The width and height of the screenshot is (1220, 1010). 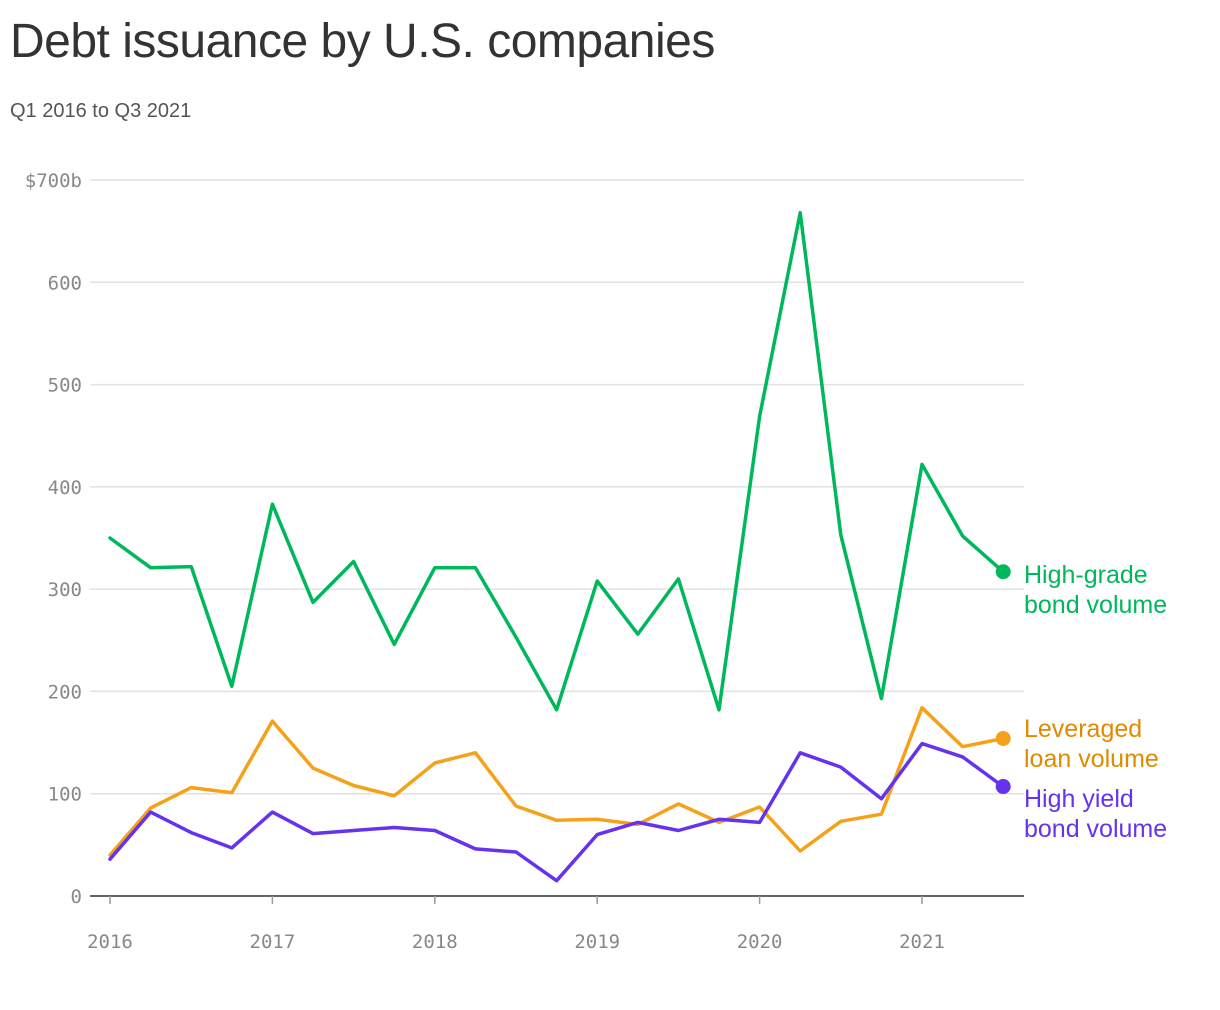 I want to click on y-tick-label: 0, so click(x=76, y=897).